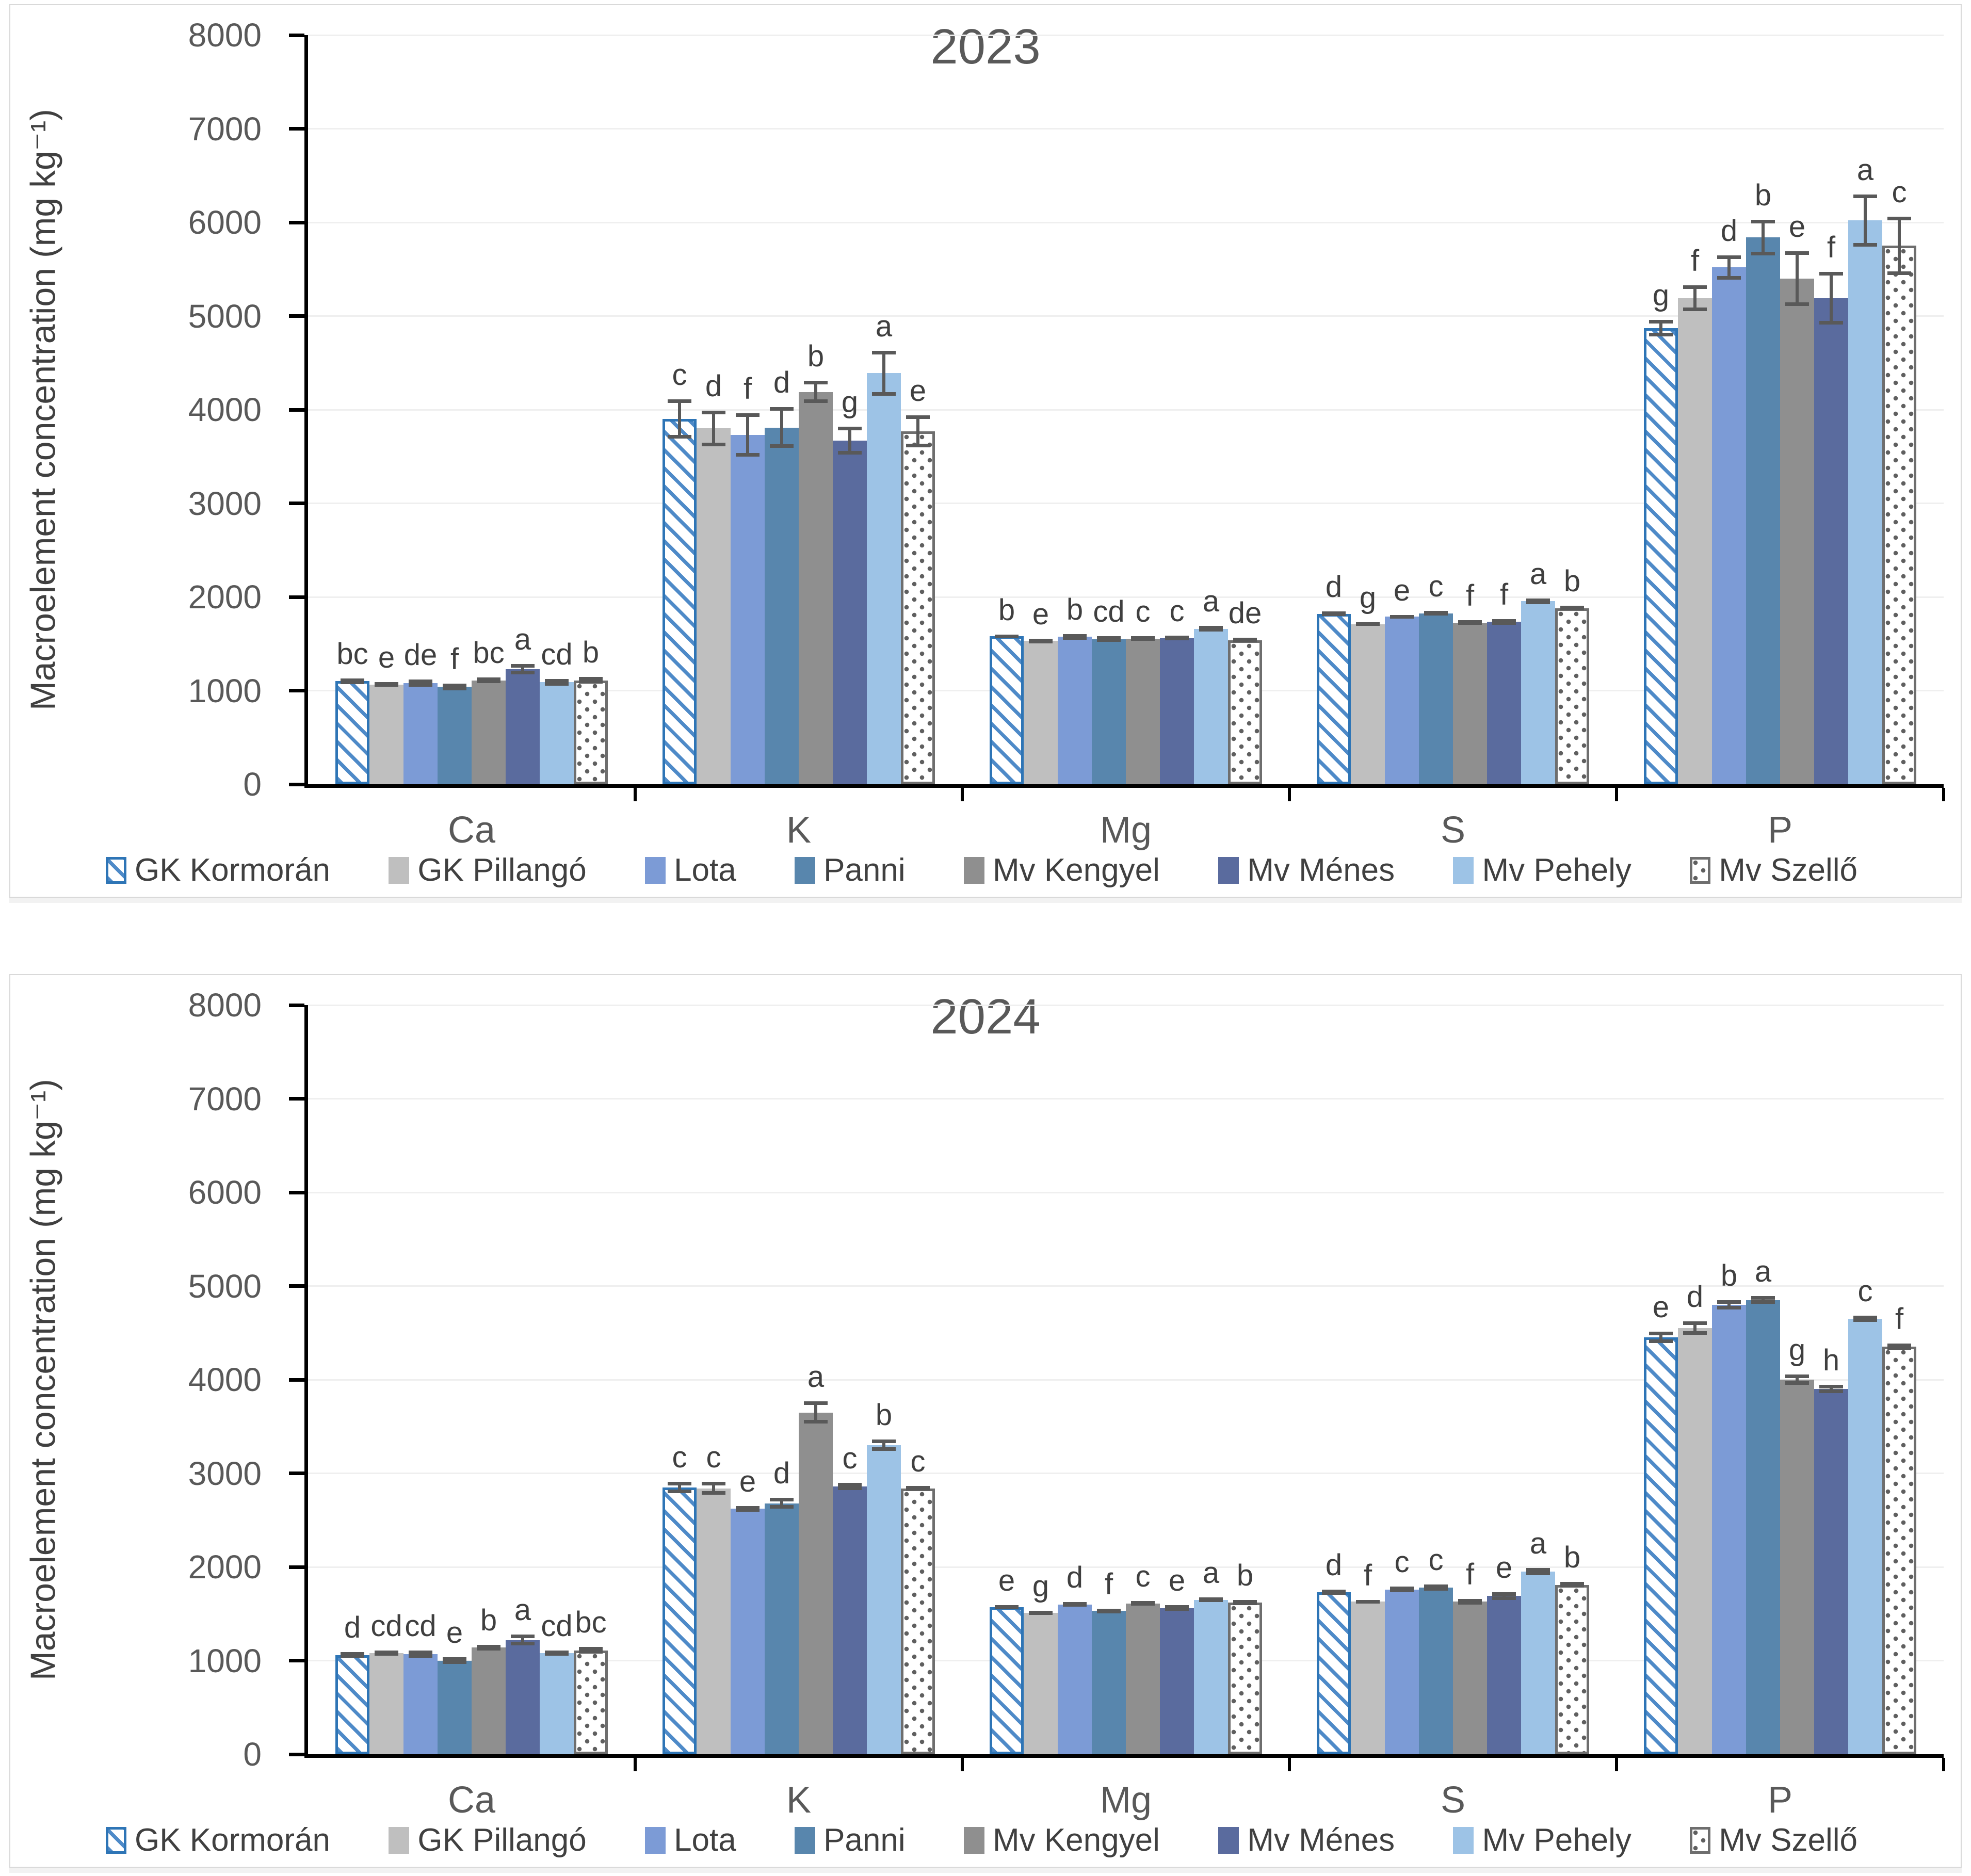  What do you see at coordinates (1402, 409) in the screenshot?
I see `bar-Lota-S: e` at bounding box center [1402, 409].